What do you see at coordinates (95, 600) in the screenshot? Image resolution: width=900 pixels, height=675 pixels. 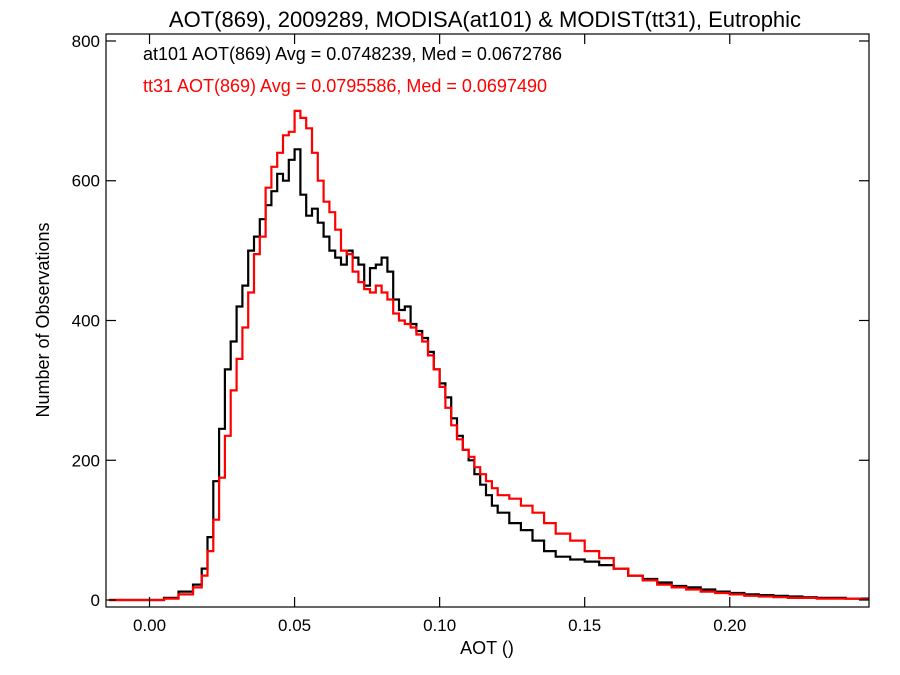 I see `y-tick-label: 0` at bounding box center [95, 600].